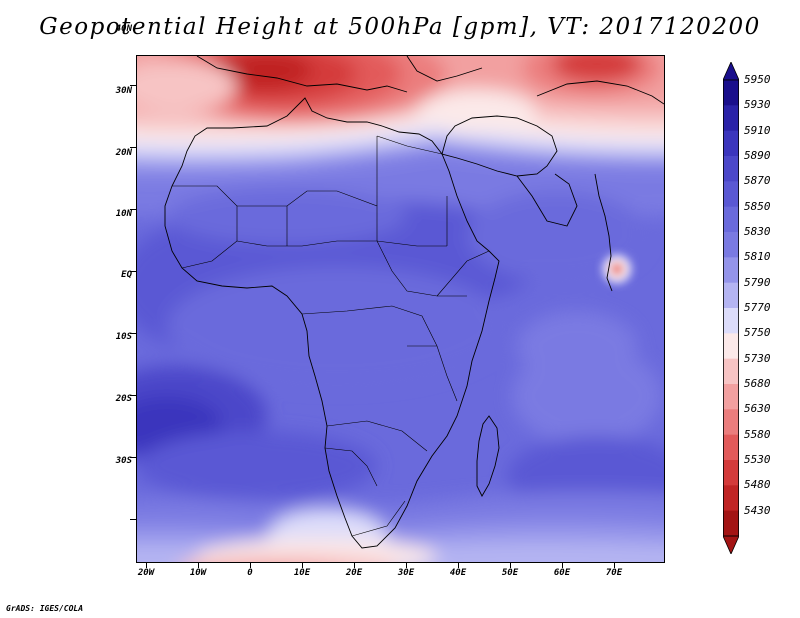  What do you see at coordinates (757, 409) in the screenshot?
I see `colorbar-label: 5630` at bounding box center [757, 409].